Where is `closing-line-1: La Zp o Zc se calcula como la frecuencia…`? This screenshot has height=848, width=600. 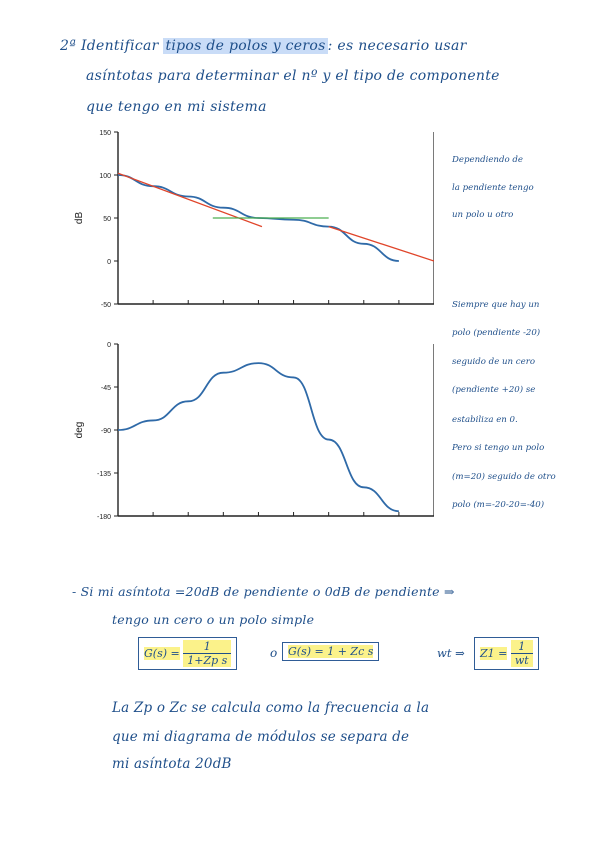 closing-line-1: La Zp o Zc se calcula como la frecuencia… is located at coordinates (271, 708).